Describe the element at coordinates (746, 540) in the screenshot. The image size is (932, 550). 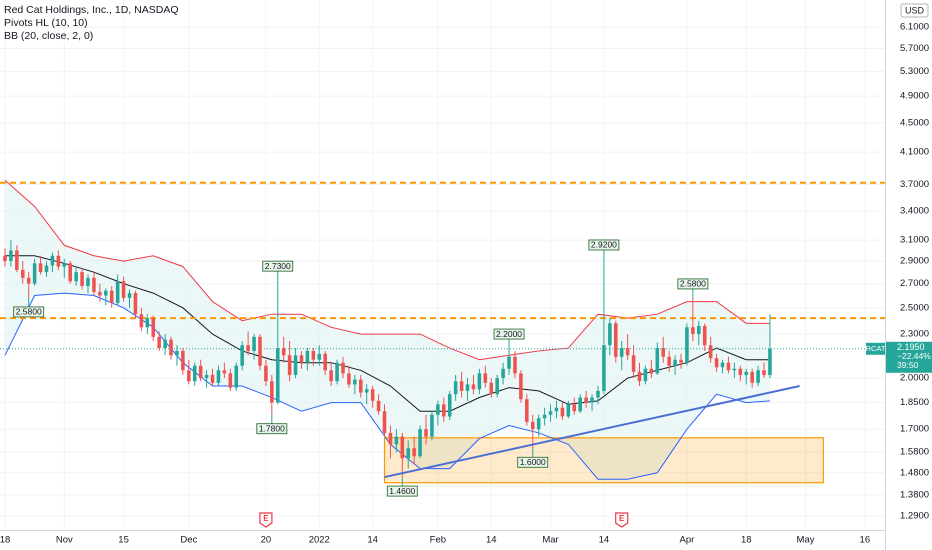
I see `x-tick-label: 18` at that location.